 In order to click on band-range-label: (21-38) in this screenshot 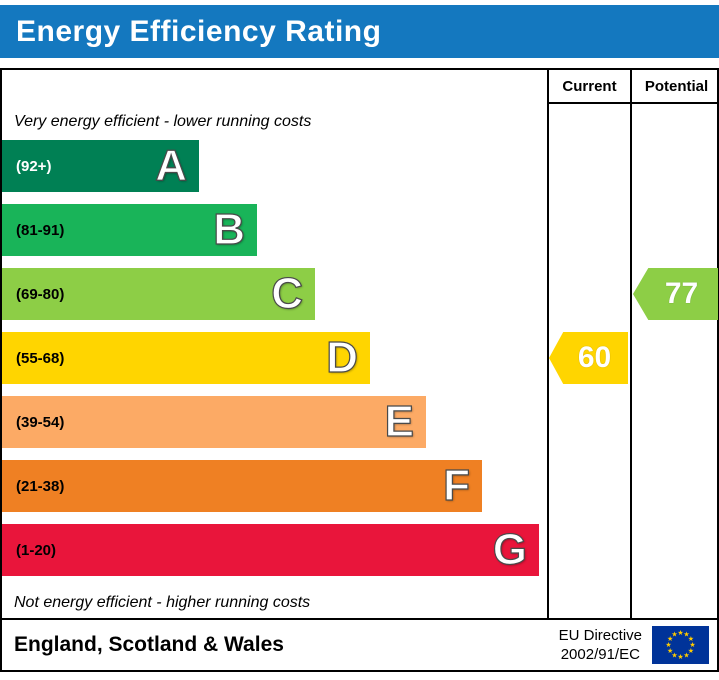, I will do `click(40, 486)`.